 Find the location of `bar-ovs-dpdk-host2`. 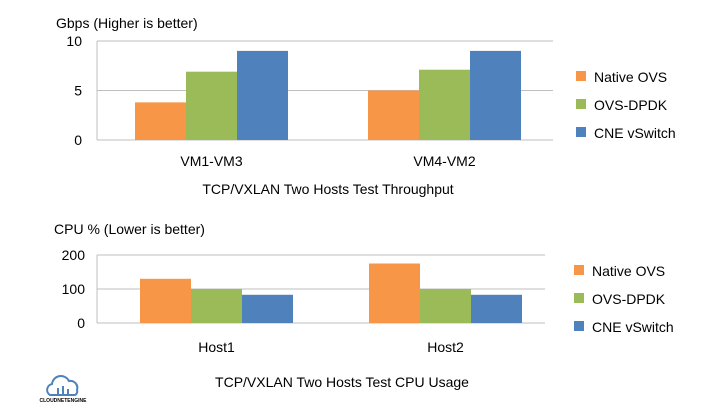

bar-ovs-dpdk-host2 is located at coordinates (445, 306).